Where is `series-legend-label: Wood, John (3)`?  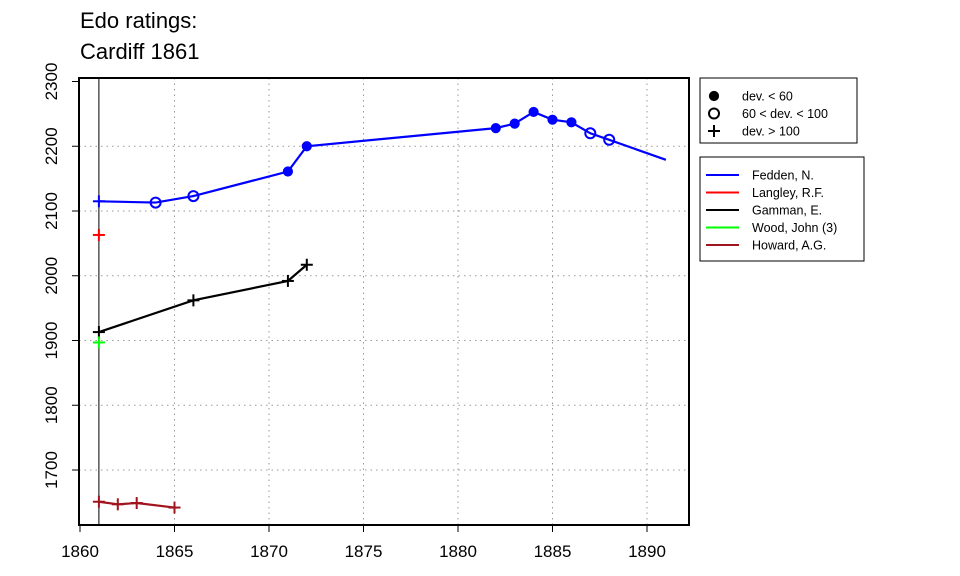 series-legend-label: Wood, John (3) is located at coordinates (794, 228).